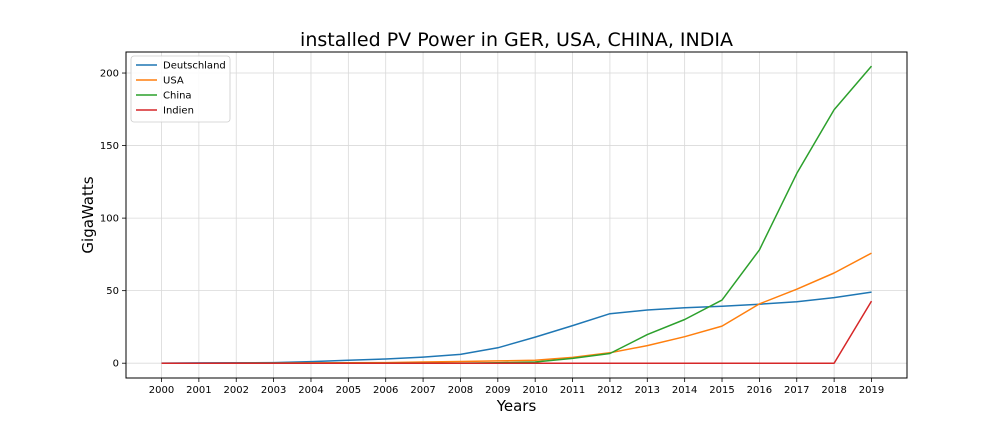 This screenshot has width=1008, height=432. What do you see at coordinates (534, 390) in the screenshot?
I see `x-tick-label: 2010` at bounding box center [534, 390].